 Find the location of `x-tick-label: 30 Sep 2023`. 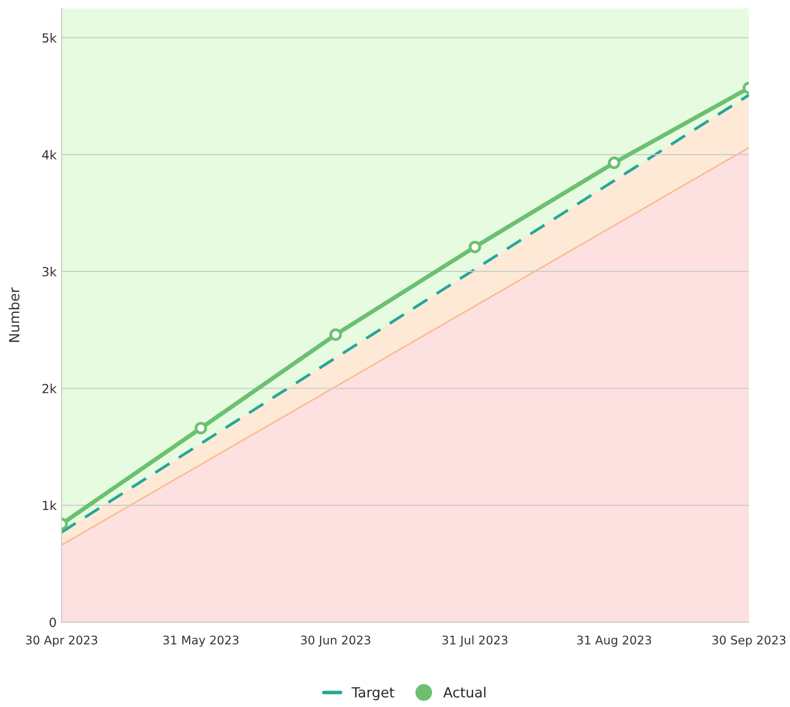

x-tick-label: 30 Sep 2023 is located at coordinates (749, 641).